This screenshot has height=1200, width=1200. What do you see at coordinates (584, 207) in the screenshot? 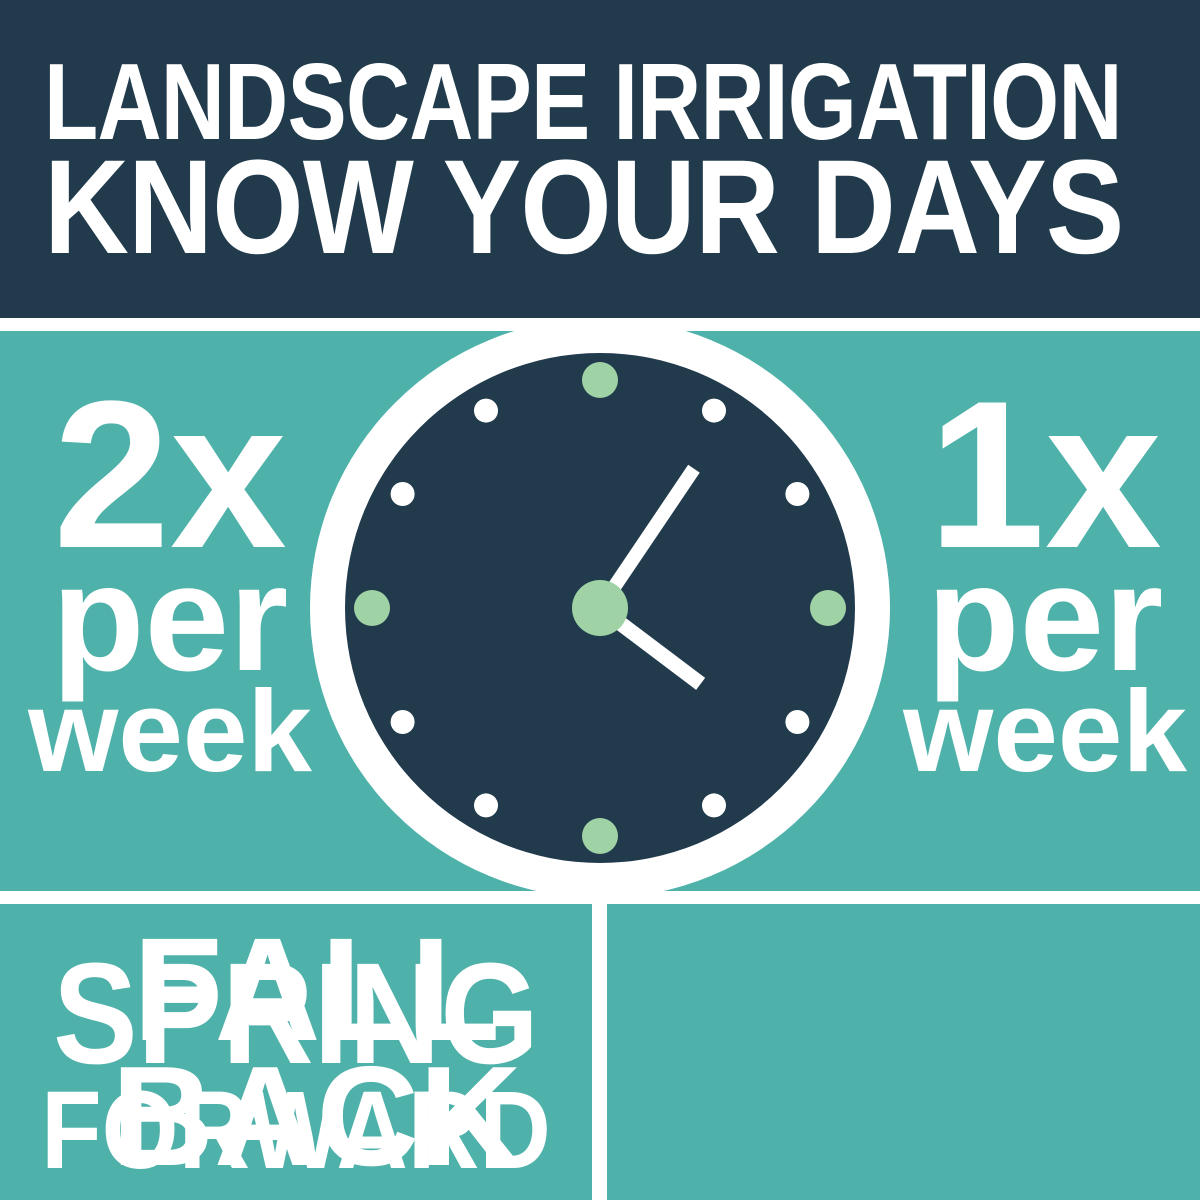
I see `header-title-line2: KNOW YOUR DAYS` at bounding box center [584, 207].